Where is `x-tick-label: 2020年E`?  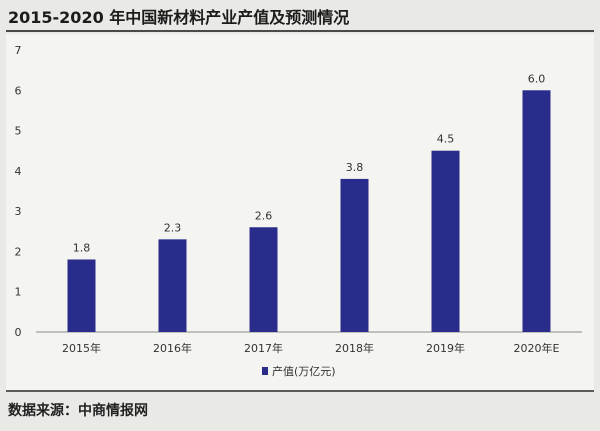 x-tick-label: 2020年E is located at coordinates (537, 348).